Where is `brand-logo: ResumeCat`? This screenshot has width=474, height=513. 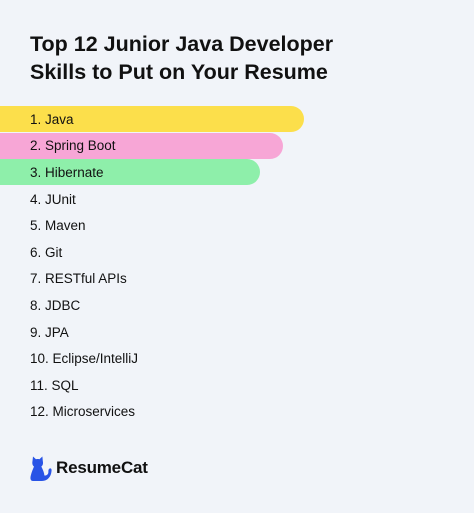 brand-logo: ResumeCat is located at coordinates (88, 468).